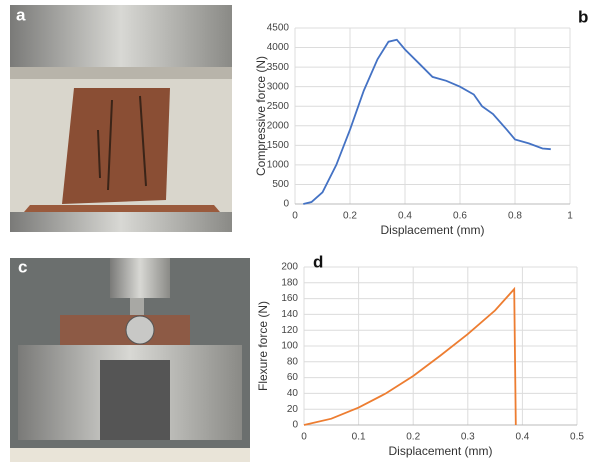 This screenshot has height=473, width=601. Describe the element at coordinates (280, 184) in the screenshot. I see `y-tick-label: 500` at that location.